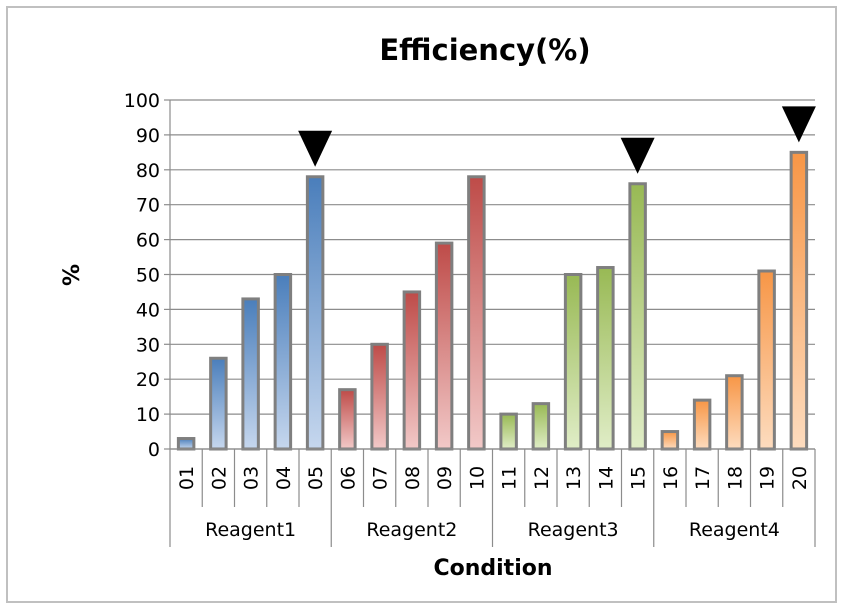  I want to click on y-tick-label: 50, so click(148, 276).